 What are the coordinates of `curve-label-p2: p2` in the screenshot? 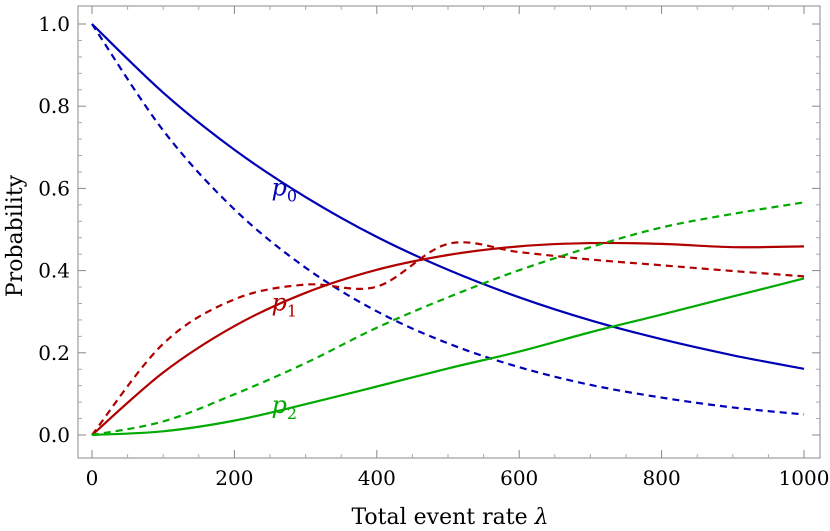 It's located at (284, 407).